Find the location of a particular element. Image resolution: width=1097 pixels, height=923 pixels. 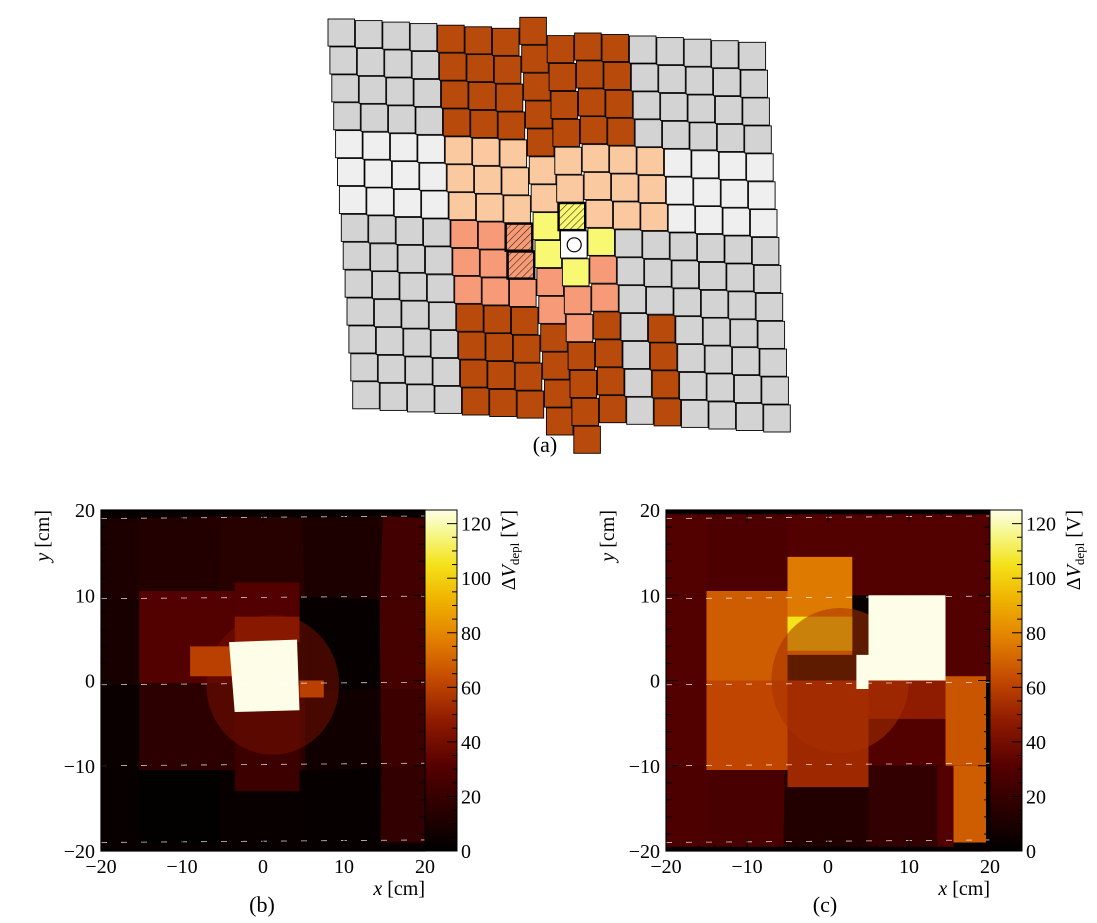

colorbar-tick-label: 20 is located at coordinates (1036, 797).